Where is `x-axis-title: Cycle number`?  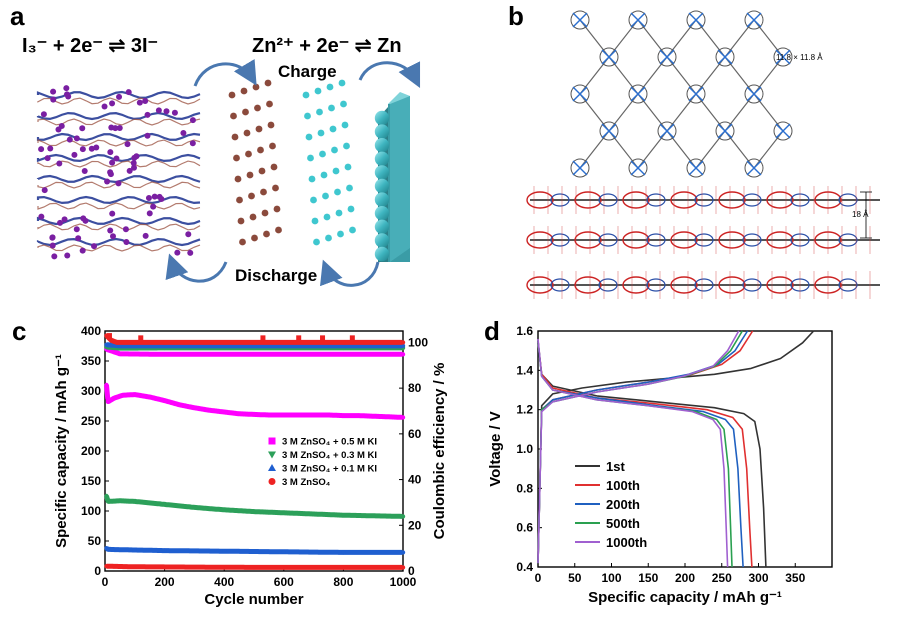 x-axis-title: Cycle number is located at coordinates (253, 599).